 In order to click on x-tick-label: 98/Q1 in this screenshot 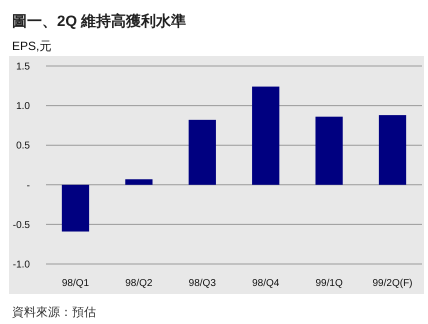, I will do `click(76, 283)`.